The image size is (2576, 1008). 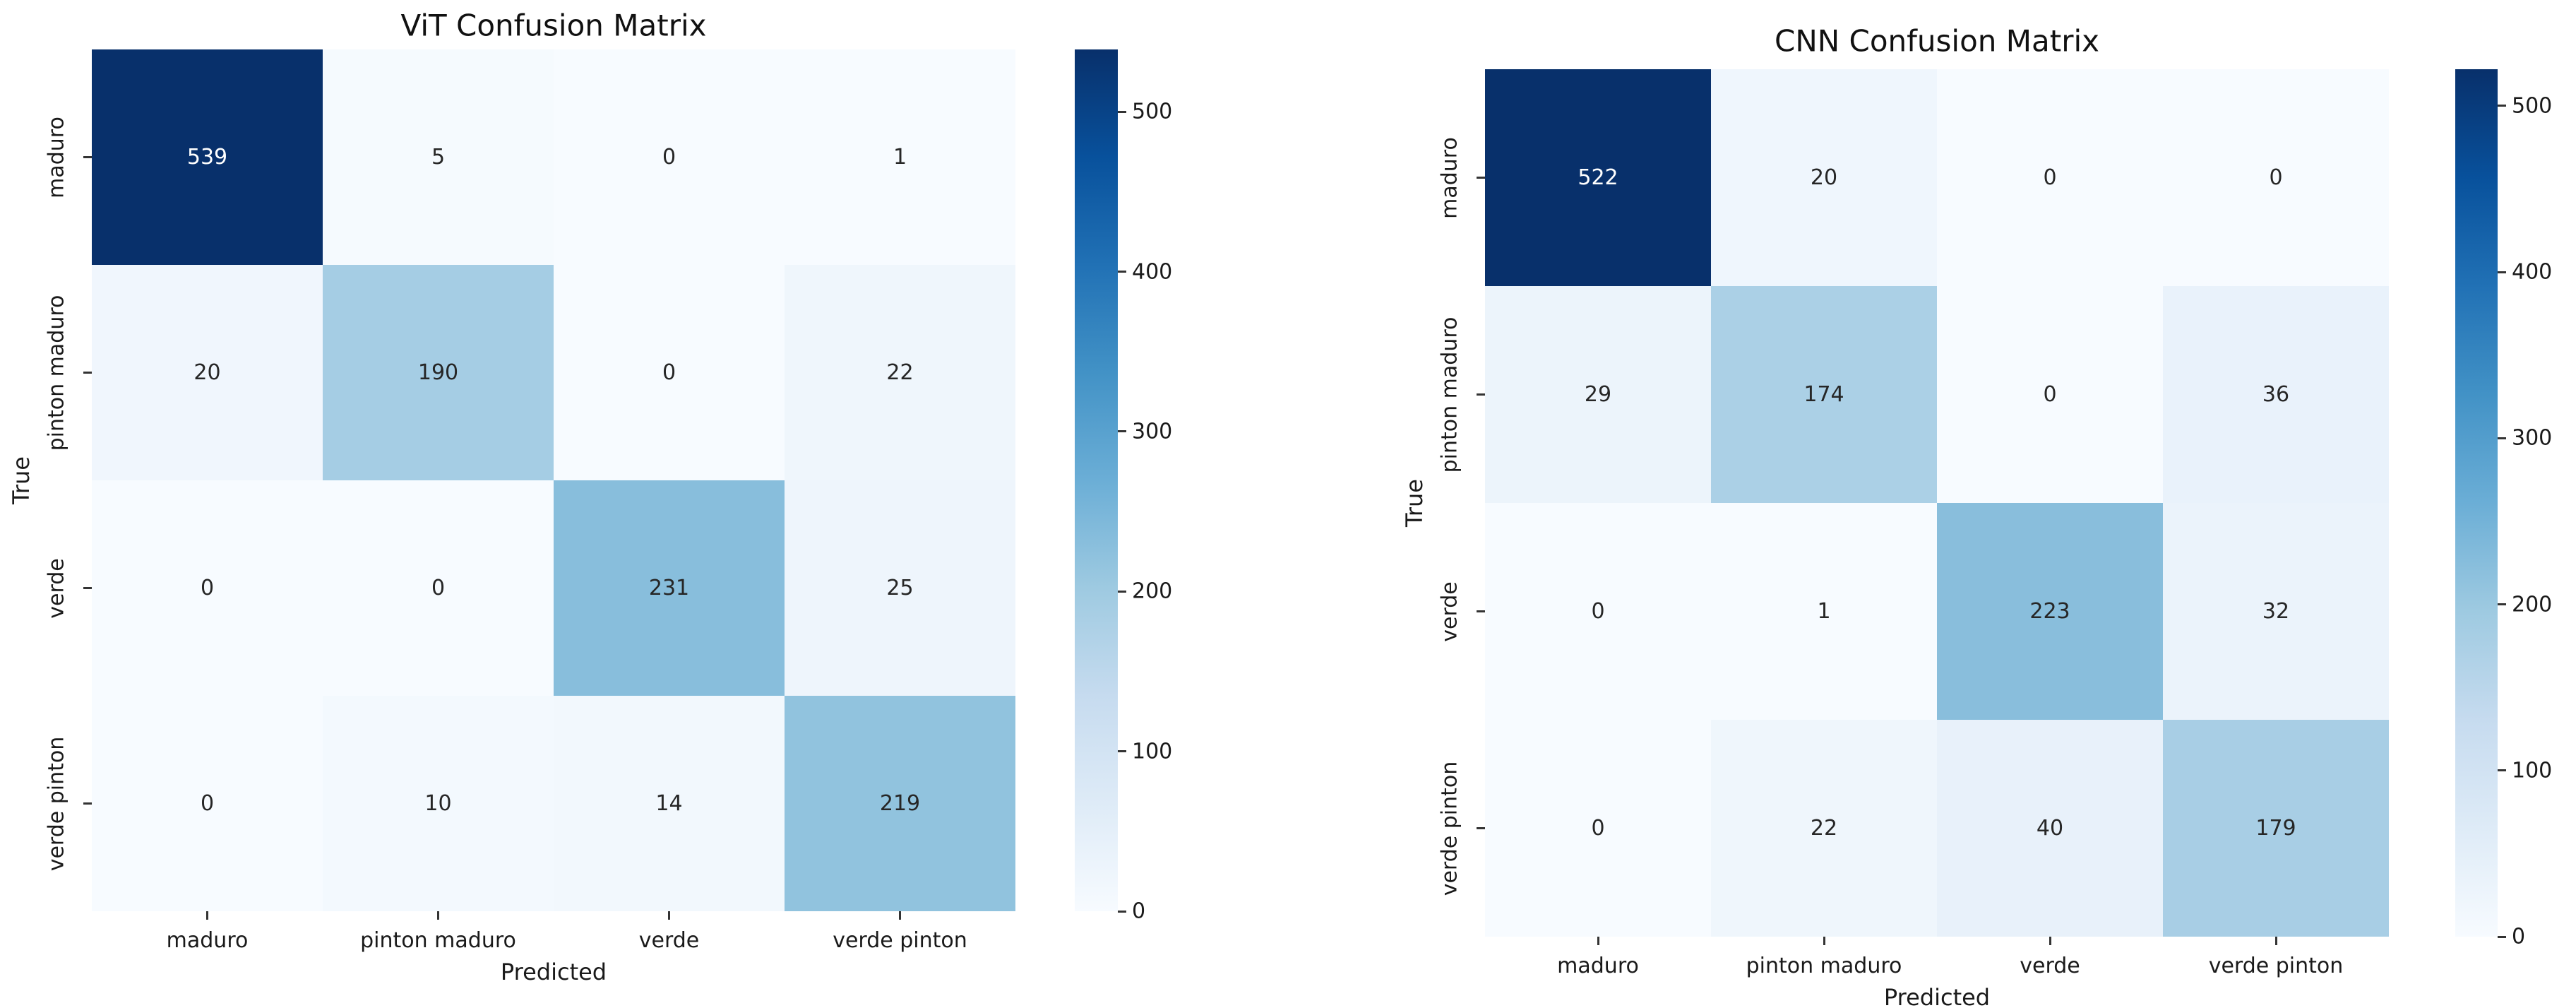 What do you see at coordinates (2532, 438) in the screenshot?
I see `colorbar-tick-label: 300` at bounding box center [2532, 438].